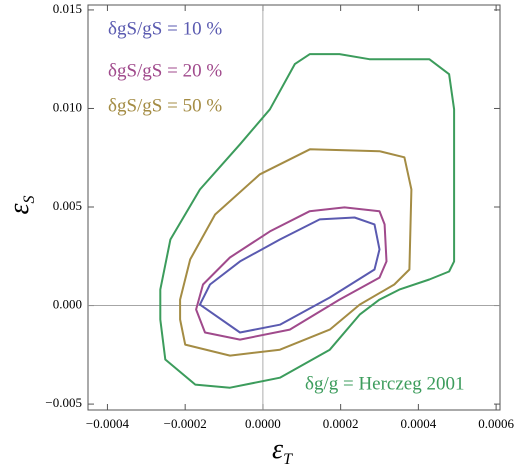  I want to click on legend-label: δg/g = Herczeg 2001, so click(384, 383).